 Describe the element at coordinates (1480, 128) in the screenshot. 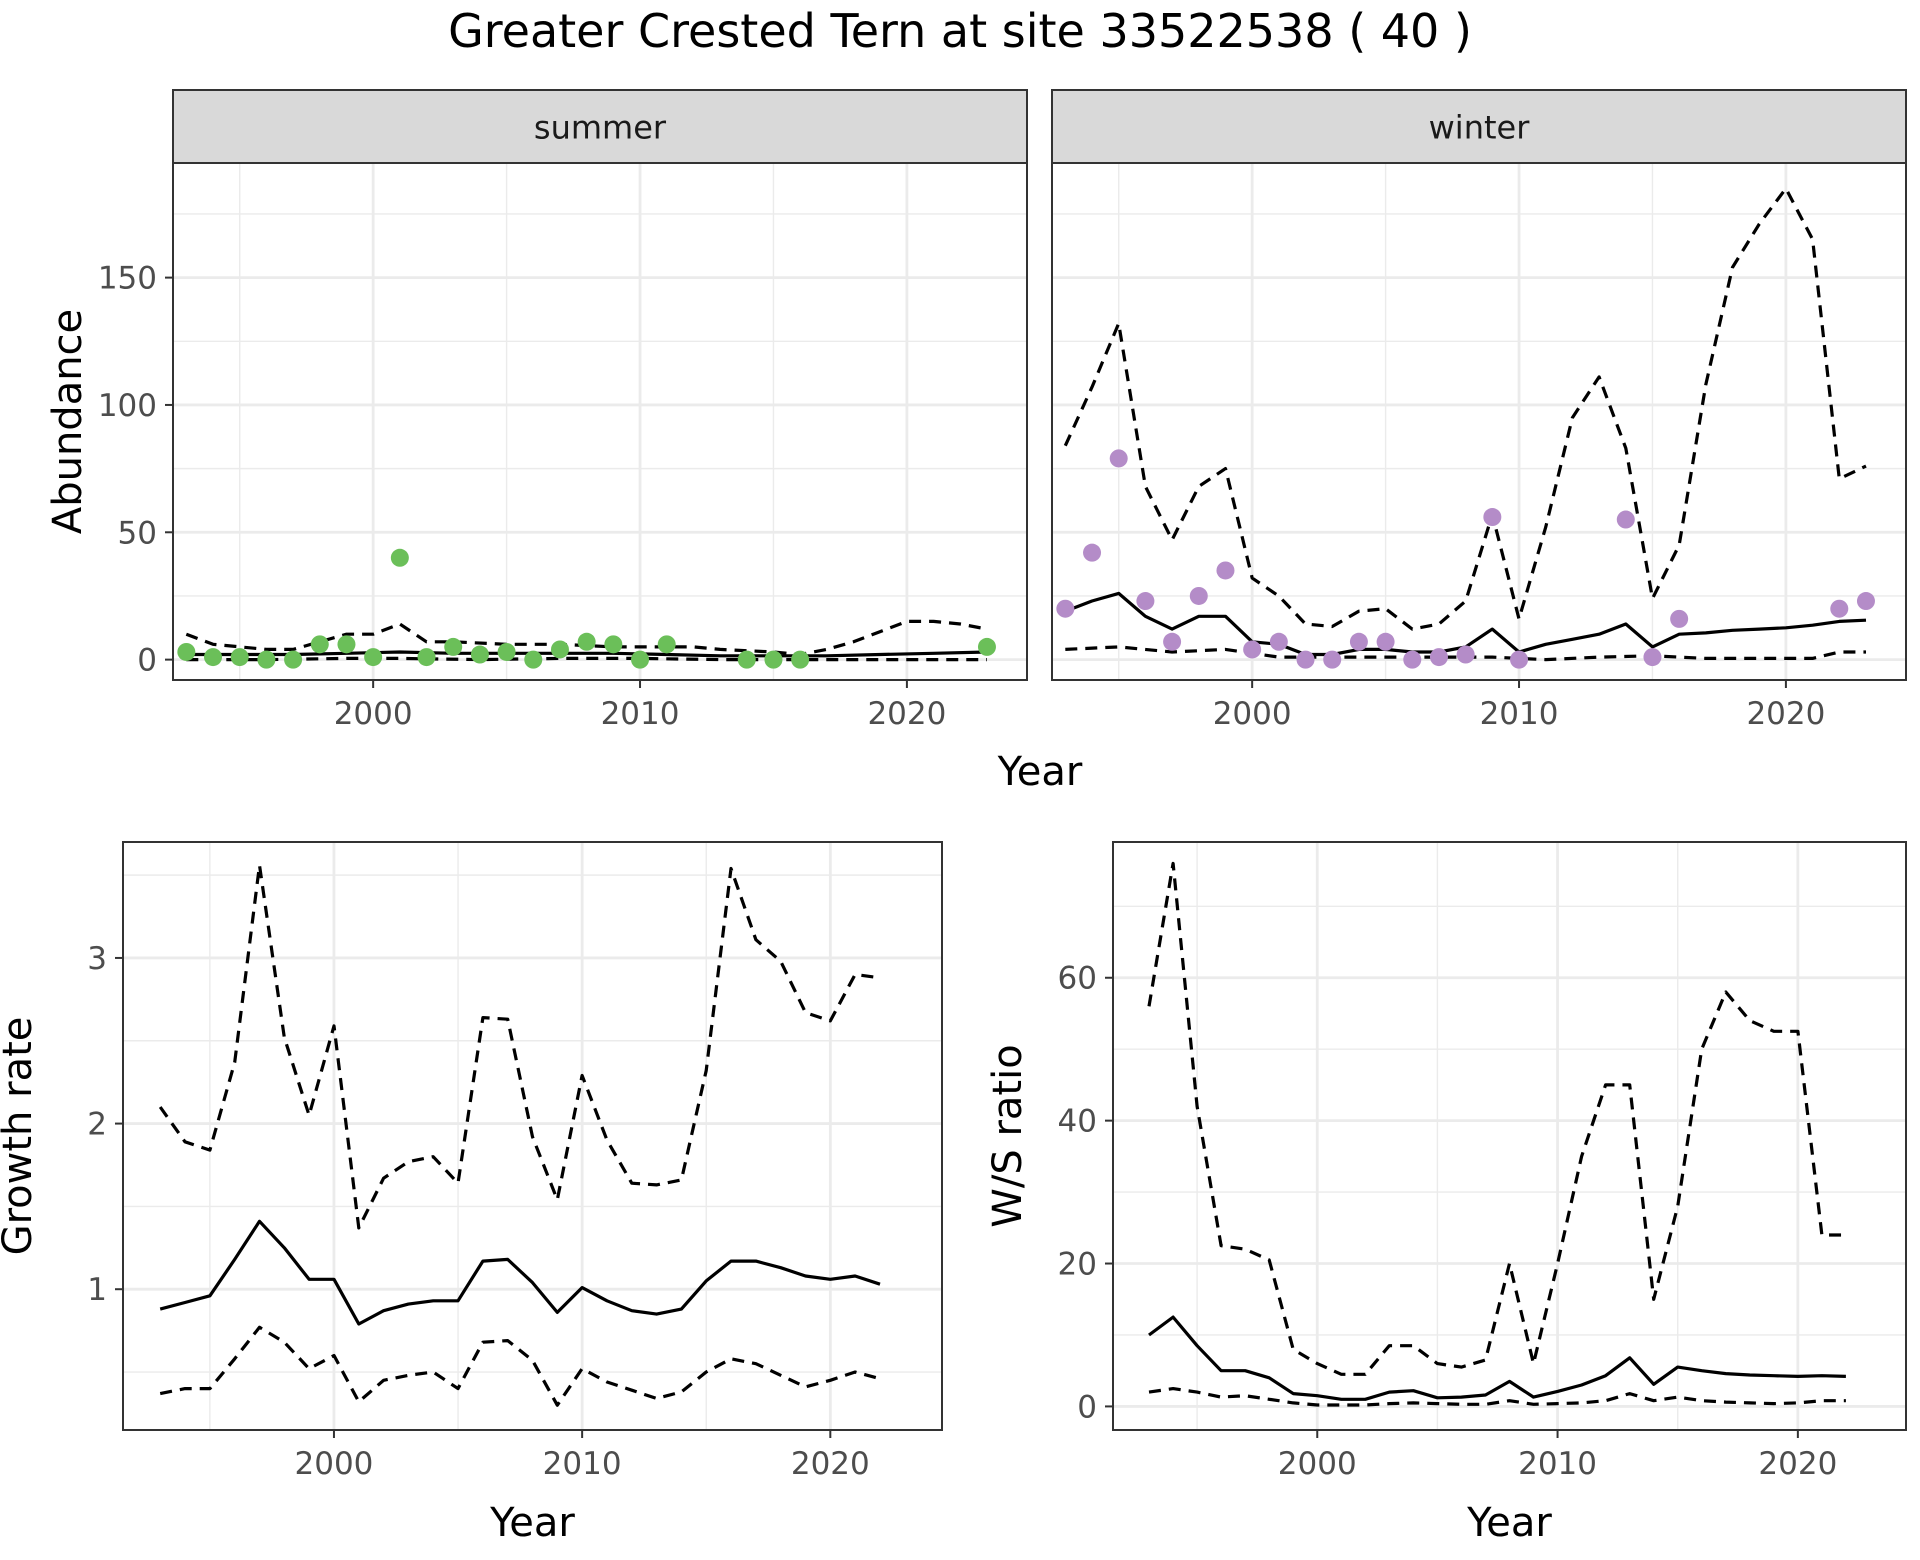

I see `facet-label: winter` at that location.